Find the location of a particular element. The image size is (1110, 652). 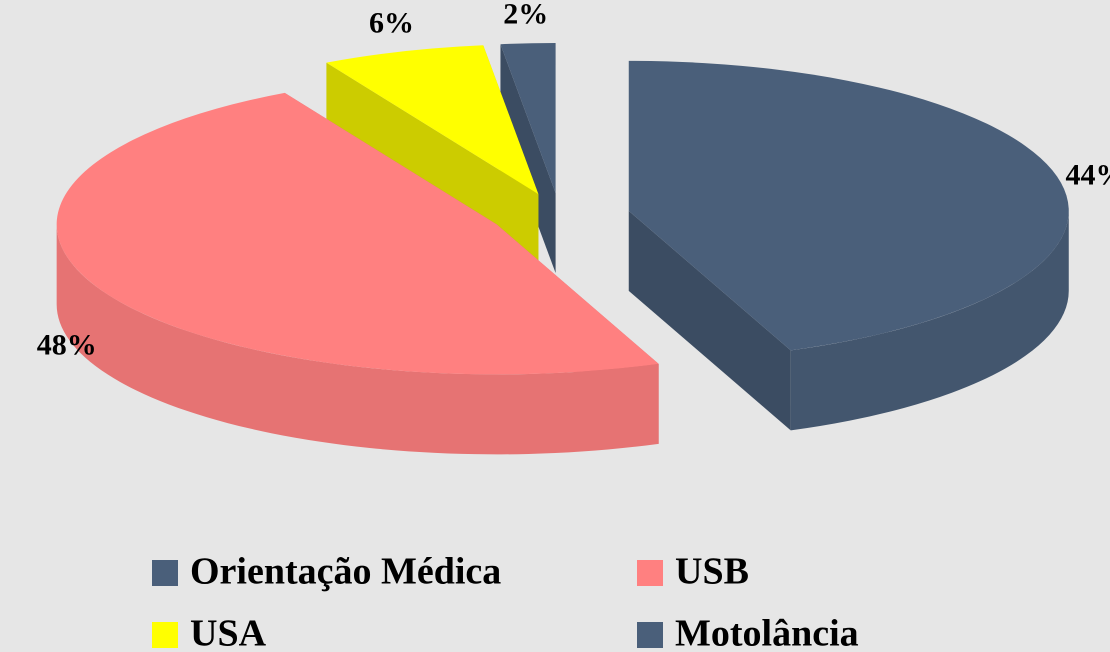

slice-side is located at coordinates (929, 320).